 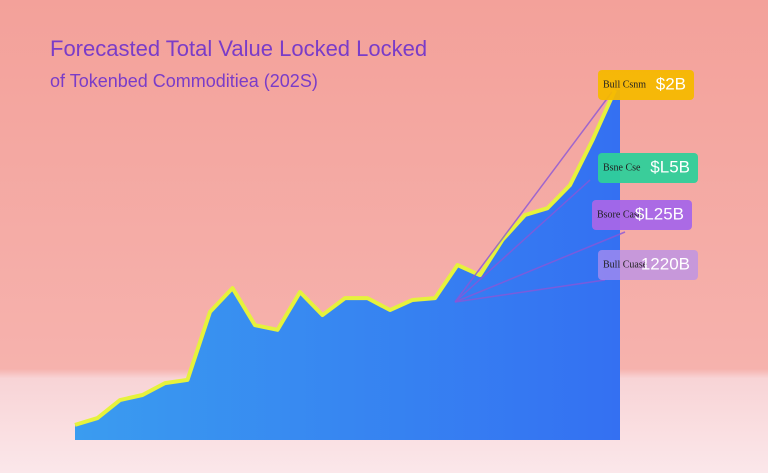 I want to click on chart-subtitle: of Tokenbed Commoditiea (202S), so click(x=184, y=81).